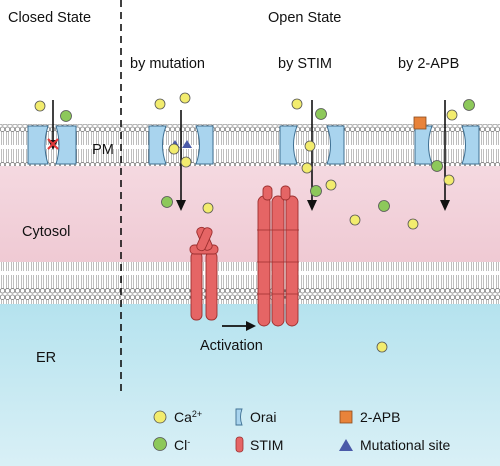 The height and width of the screenshot is (466, 500). What do you see at coordinates (239, 326) in the screenshot?
I see `activation-arrow` at bounding box center [239, 326].